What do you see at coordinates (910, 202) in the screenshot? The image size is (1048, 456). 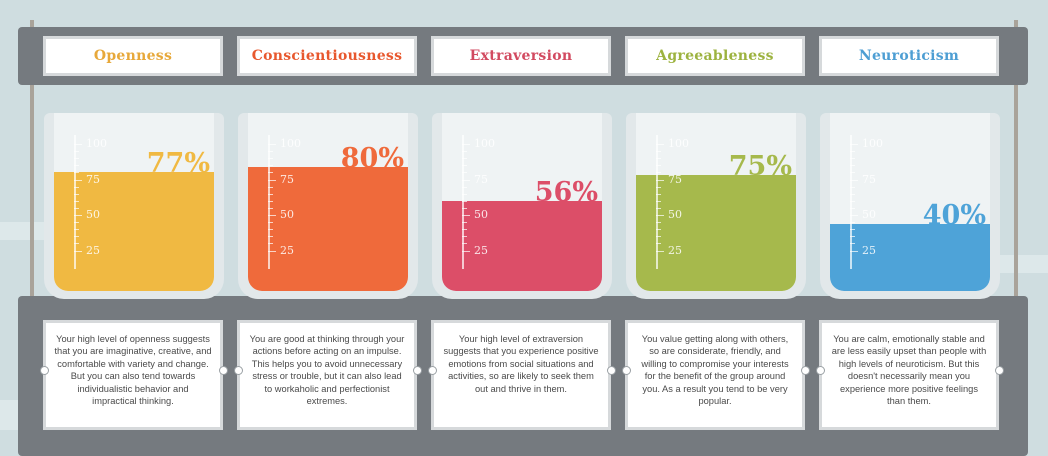 I see `beaker-inner: 100 75 50 25 40%` at bounding box center [910, 202].